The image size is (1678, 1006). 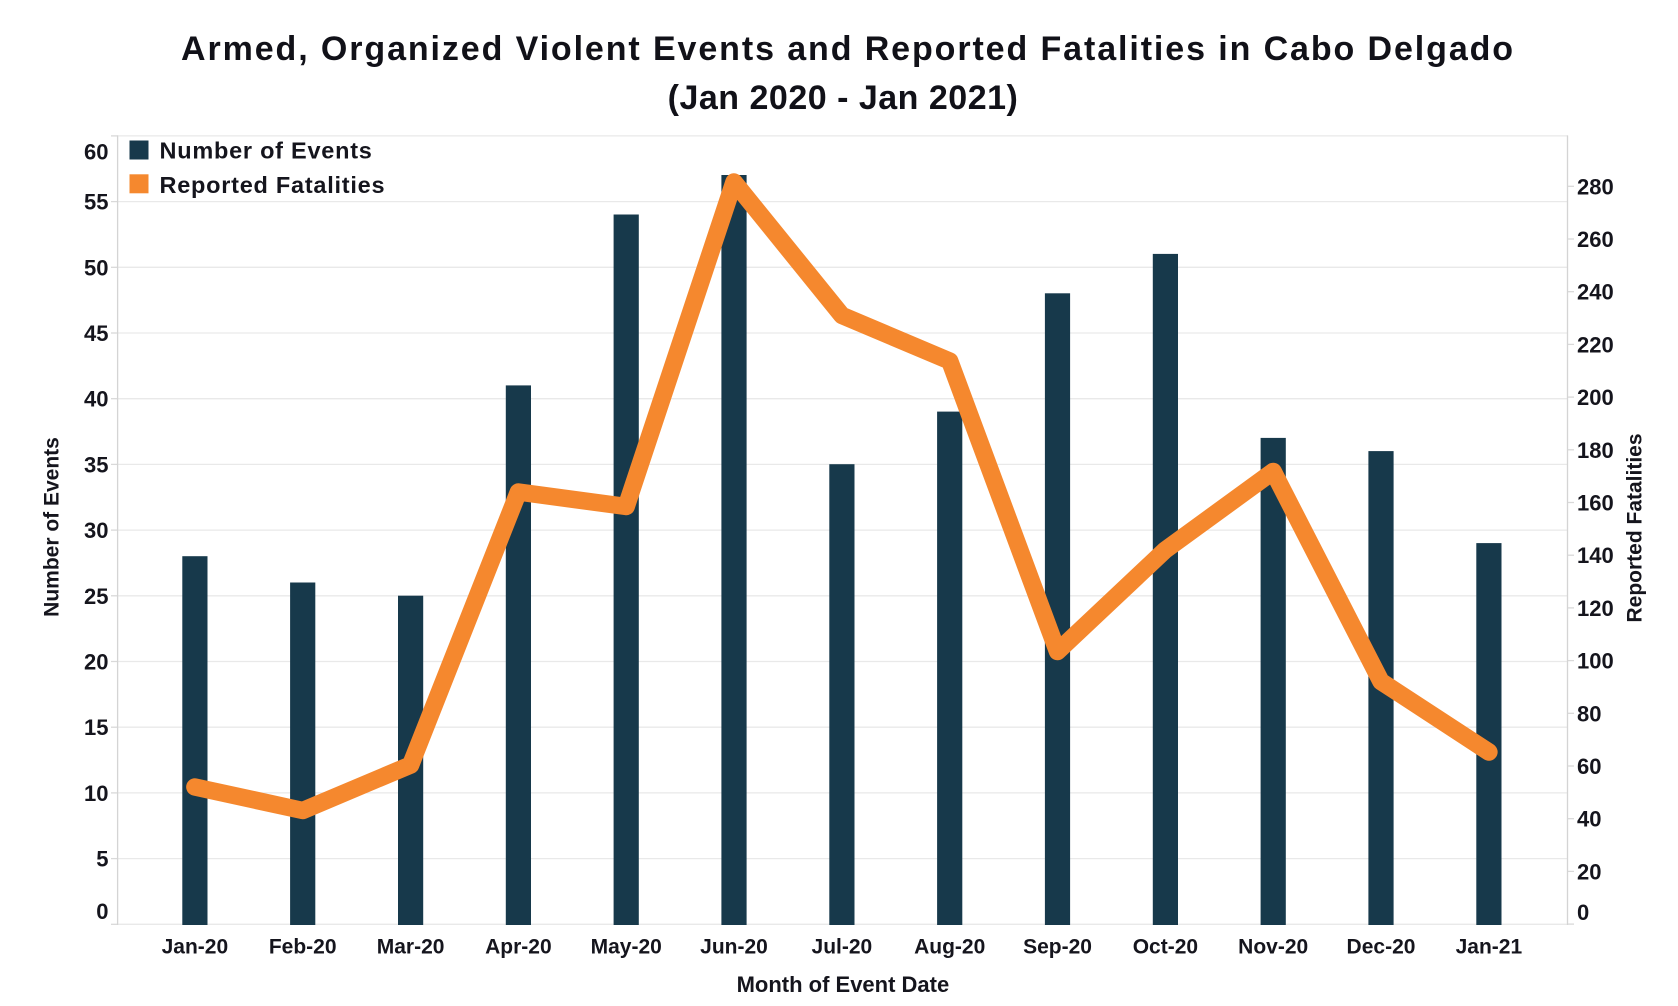 What do you see at coordinates (303, 947) in the screenshot?
I see `svg-text: Feb-20` at bounding box center [303, 947].